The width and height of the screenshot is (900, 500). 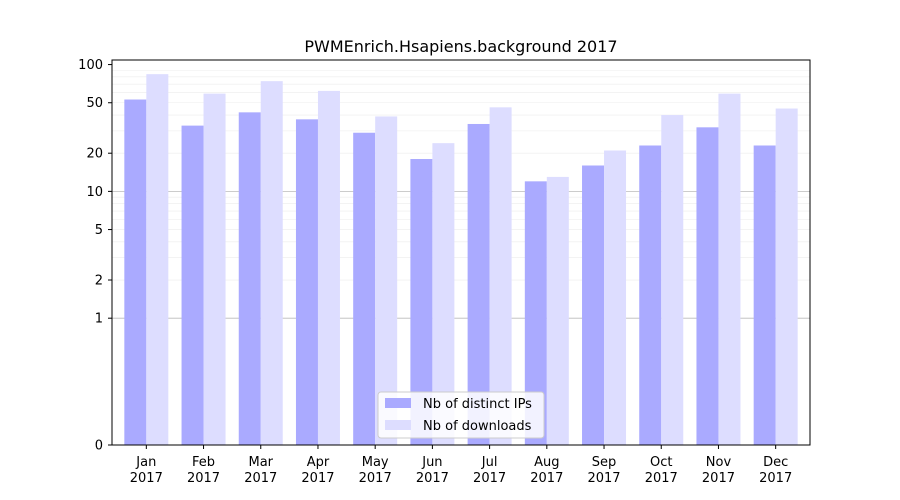 What do you see at coordinates (214, 269) in the screenshot?
I see `bar-nb-of-downloads-feb` at bounding box center [214, 269].